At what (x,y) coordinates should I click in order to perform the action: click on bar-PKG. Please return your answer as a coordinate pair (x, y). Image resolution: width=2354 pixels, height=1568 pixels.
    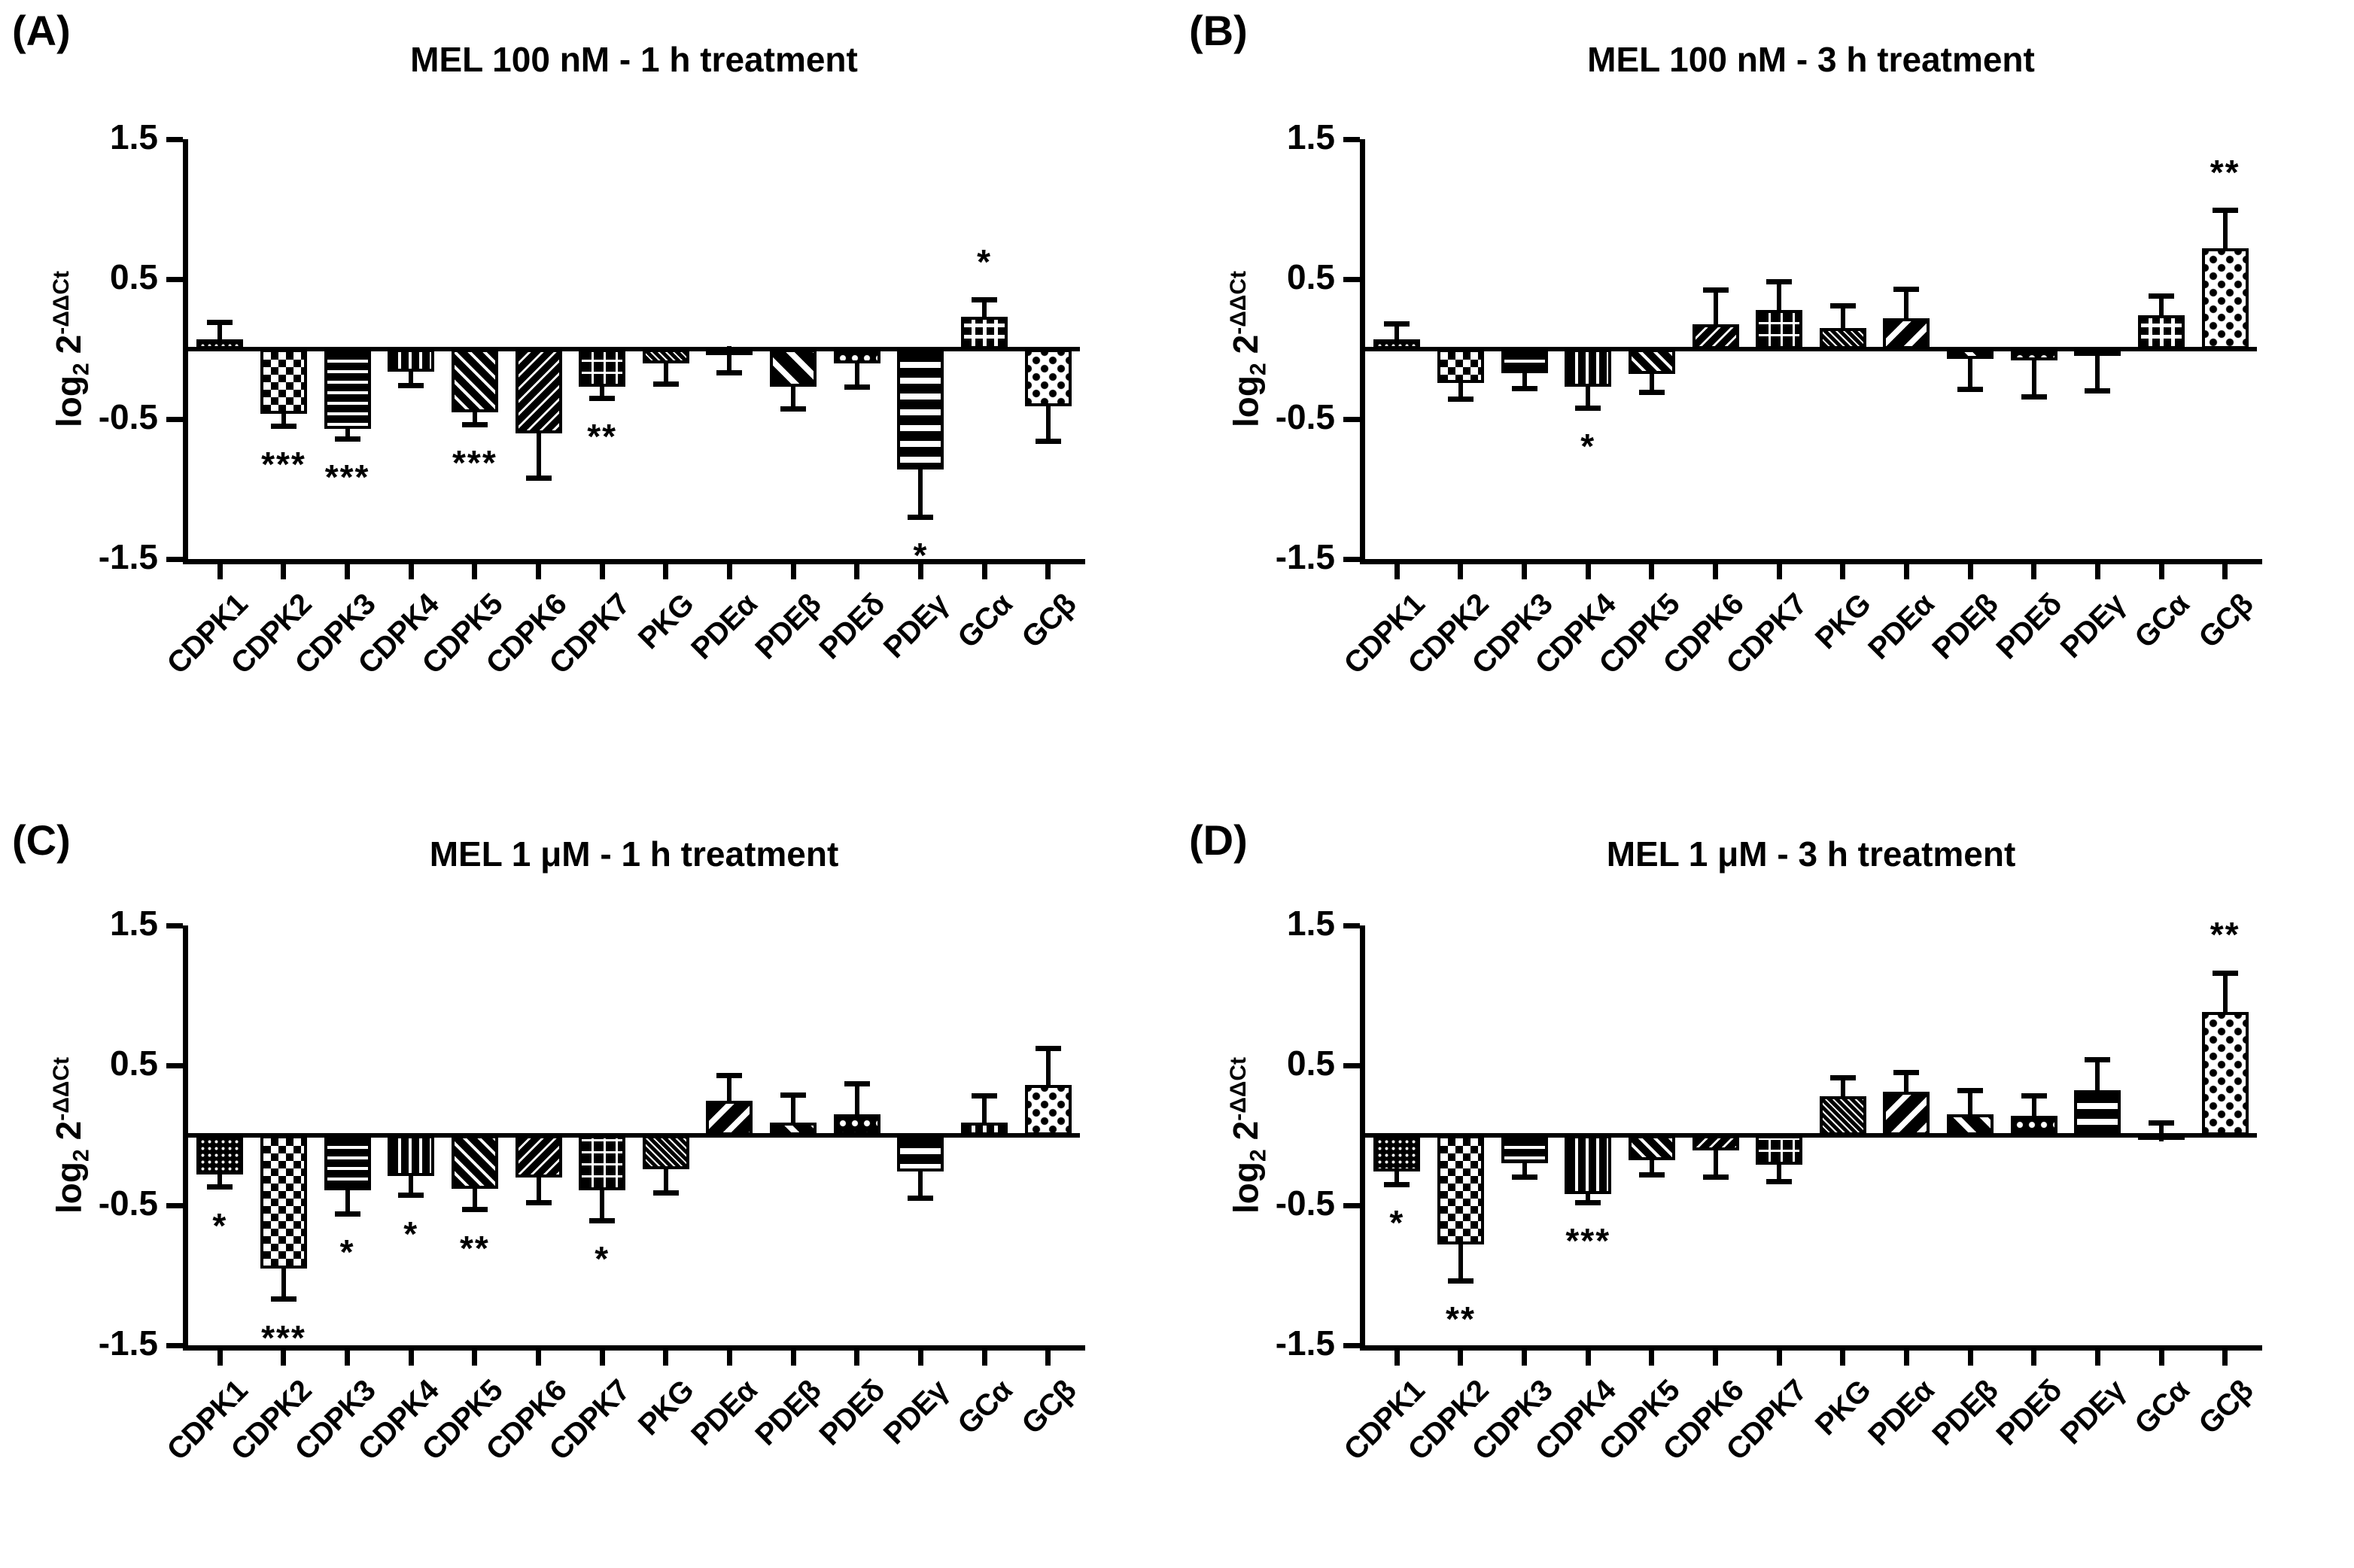
    Looking at the image, I should click on (1842, 1115).